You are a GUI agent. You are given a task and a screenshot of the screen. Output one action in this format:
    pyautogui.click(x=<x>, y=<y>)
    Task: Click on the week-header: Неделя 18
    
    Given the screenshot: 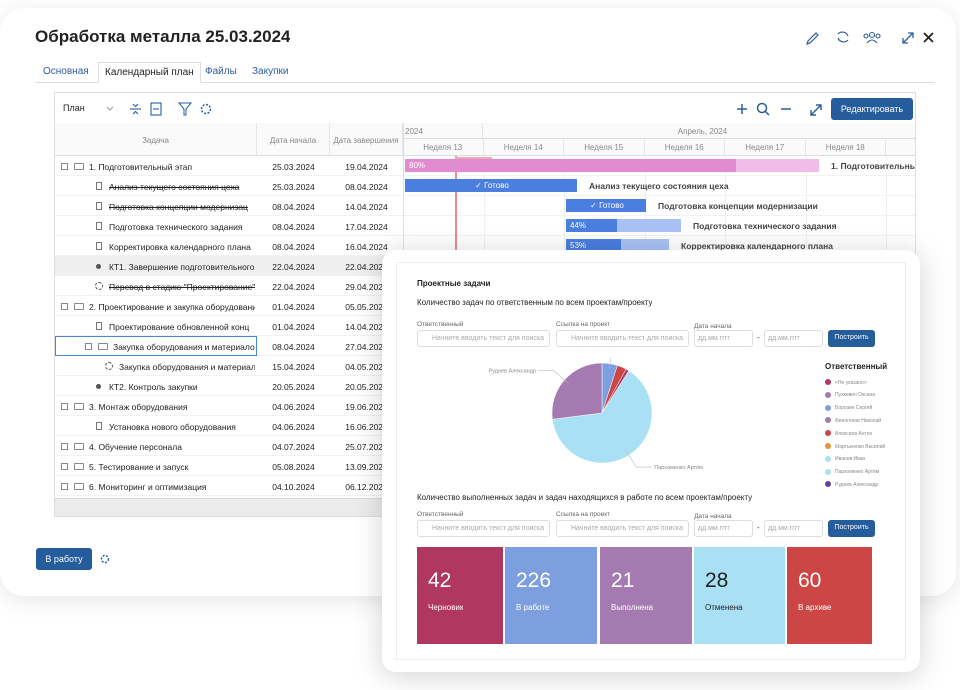 What is the action you would take?
    pyautogui.click(x=845, y=147)
    